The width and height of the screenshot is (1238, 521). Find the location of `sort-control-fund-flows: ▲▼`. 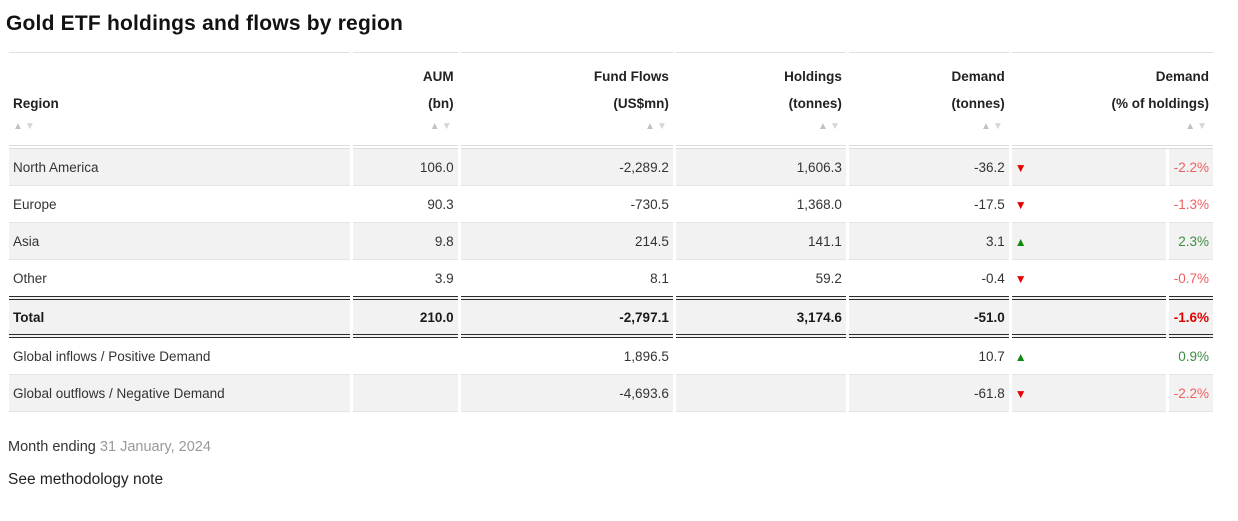

sort-control-fund-flows: ▲▼ is located at coordinates (657, 127).